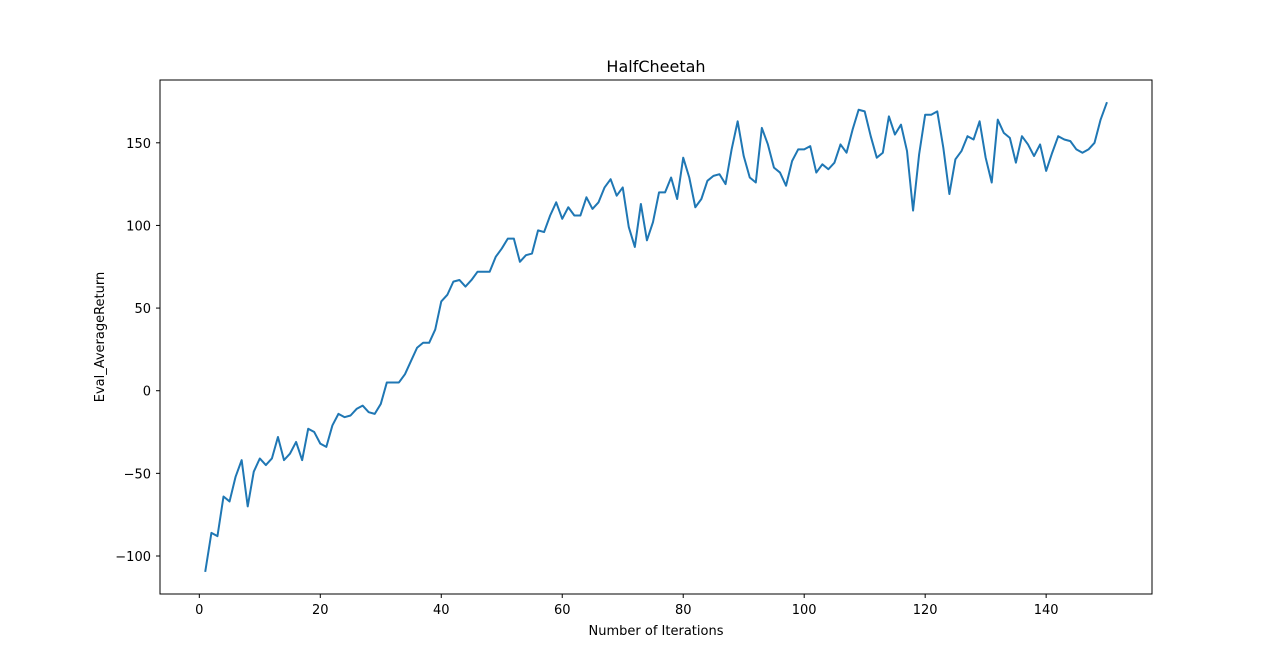 The height and width of the screenshot is (668, 1280). I want to click on x-axis-label: Number of Iterations, so click(656, 631).